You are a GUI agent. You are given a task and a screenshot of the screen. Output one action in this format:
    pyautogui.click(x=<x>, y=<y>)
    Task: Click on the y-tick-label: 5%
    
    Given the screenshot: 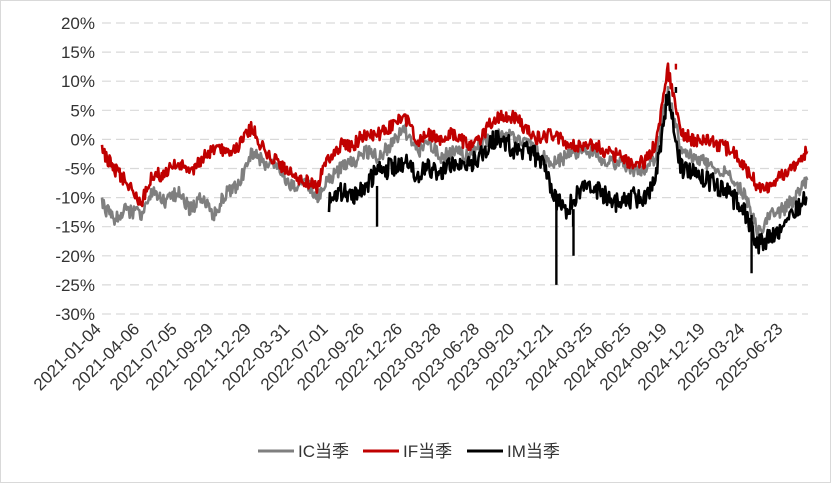 What is the action you would take?
    pyautogui.click(x=82, y=110)
    